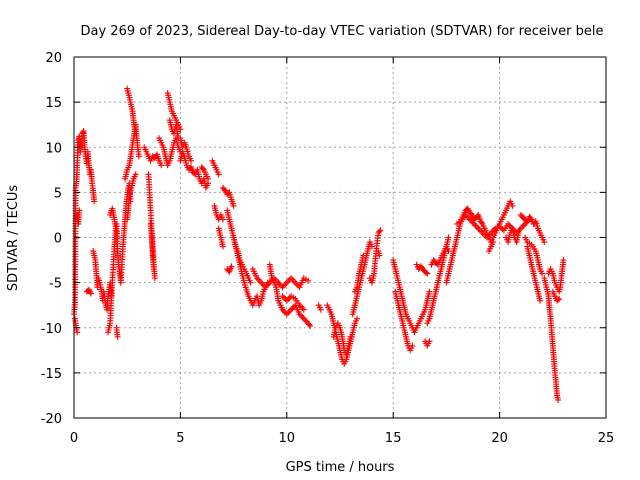  Describe the element at coordinates (51, 419) in the screenshot. I see `y-tick-label: -20` at that location.